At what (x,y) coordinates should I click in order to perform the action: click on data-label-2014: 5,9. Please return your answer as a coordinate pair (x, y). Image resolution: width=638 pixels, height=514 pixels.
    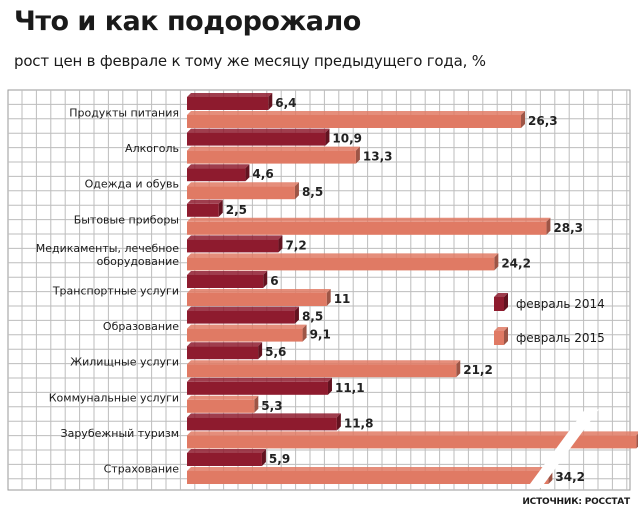
    Looking at the image, I should click on (279, 459).